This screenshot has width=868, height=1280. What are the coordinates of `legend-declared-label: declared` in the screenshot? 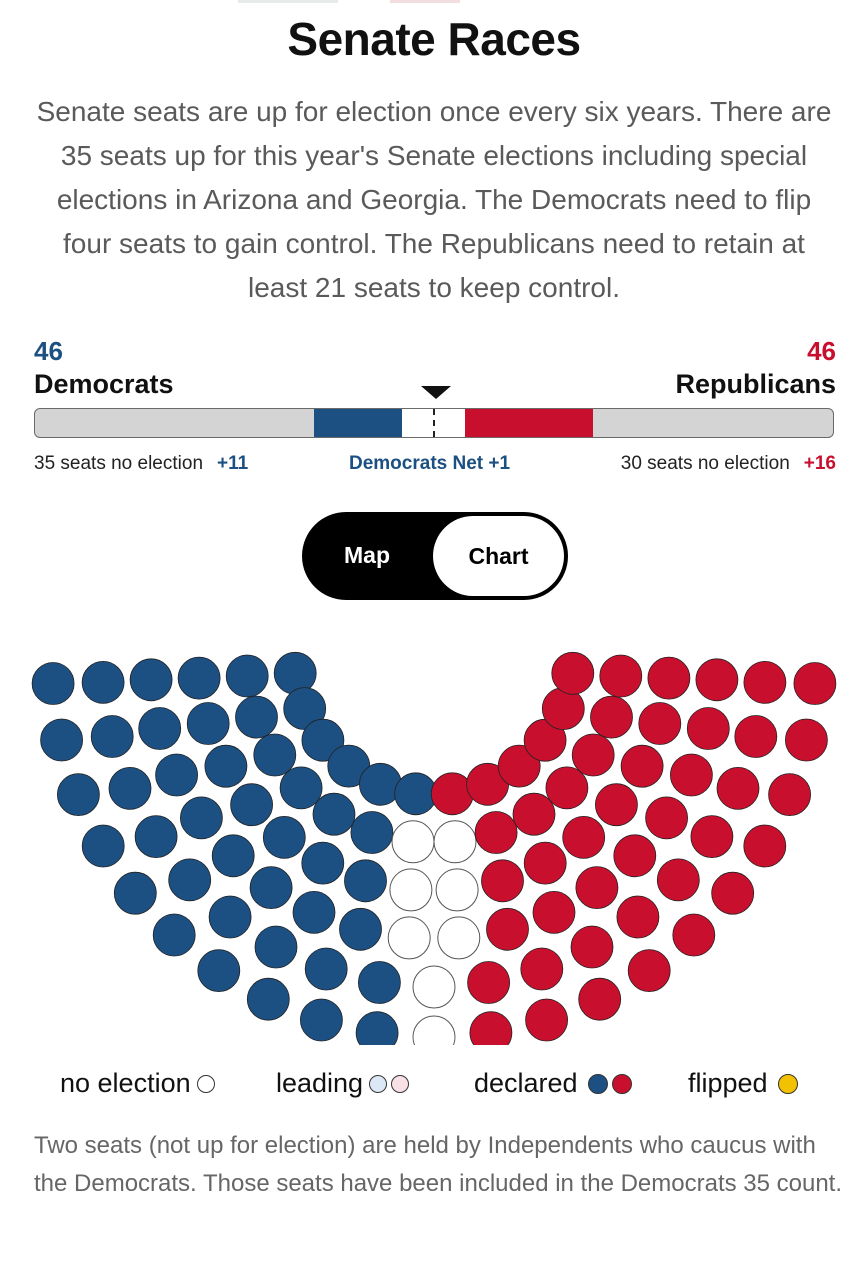 It's located at (526, 1083).